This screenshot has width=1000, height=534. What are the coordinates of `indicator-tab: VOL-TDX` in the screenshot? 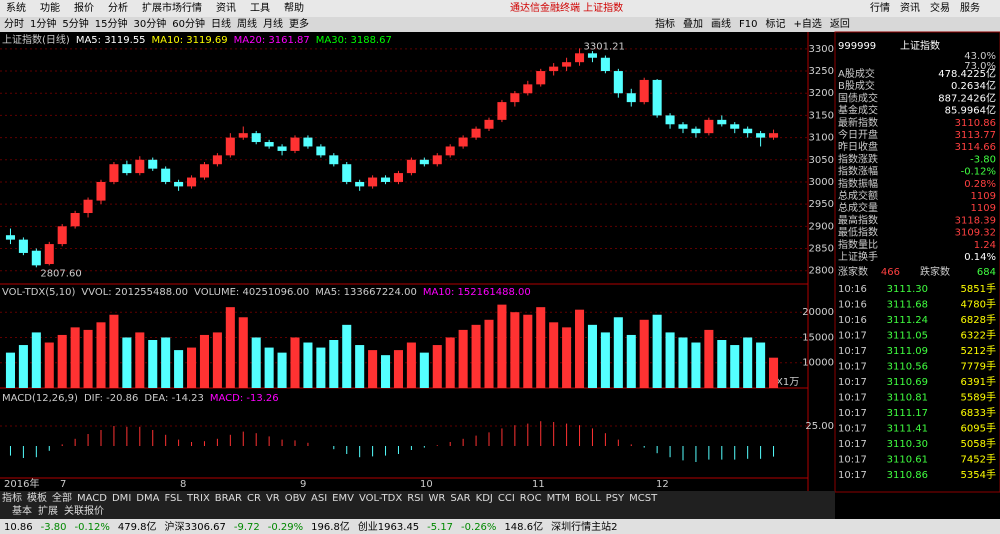 It's located at (380, 498).